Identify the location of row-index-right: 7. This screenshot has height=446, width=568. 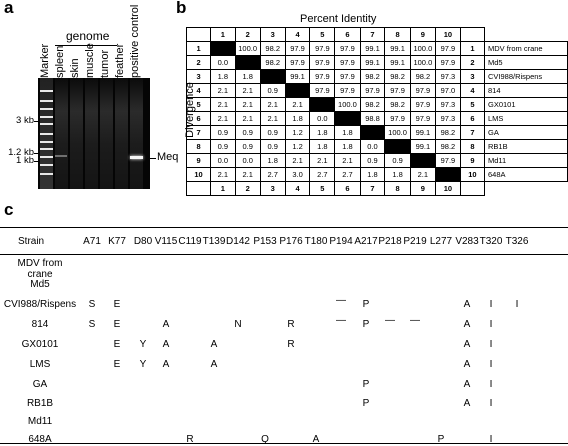
(472, 132).